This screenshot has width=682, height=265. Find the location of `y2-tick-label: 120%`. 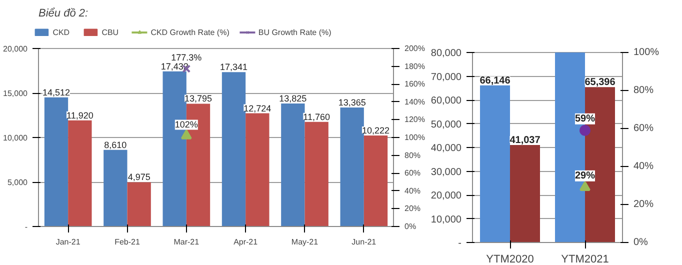

y2-tick-label: 120% is located at coordinates (414, 119).